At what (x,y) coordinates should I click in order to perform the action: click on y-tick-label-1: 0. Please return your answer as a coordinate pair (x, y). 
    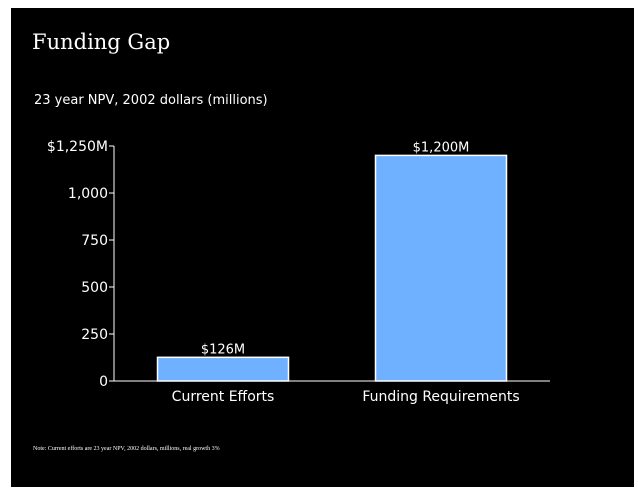
    Looking at the image, I should click on (103, 382).